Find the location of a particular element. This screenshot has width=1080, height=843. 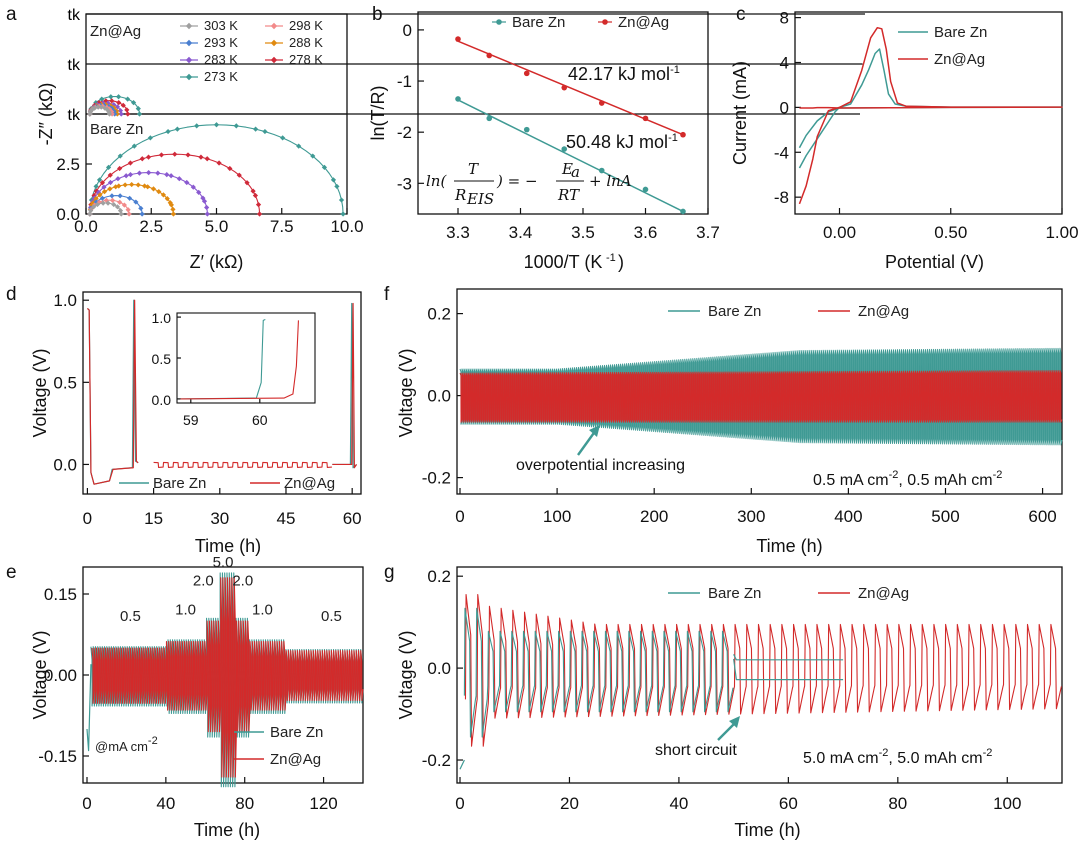

high-rate-xtick-label: 40 is located at coordinates (678, 803).